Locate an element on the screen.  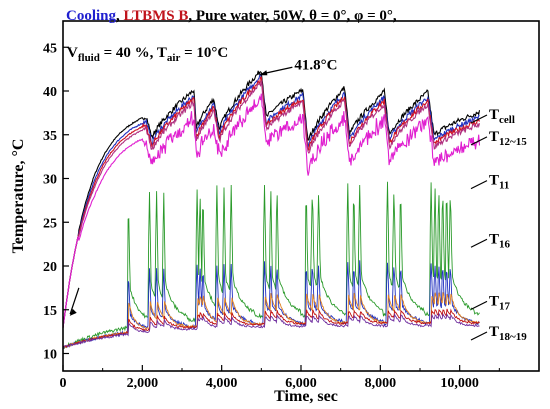
x-tick-label: 2,000 is located at coordinates (143, 383).